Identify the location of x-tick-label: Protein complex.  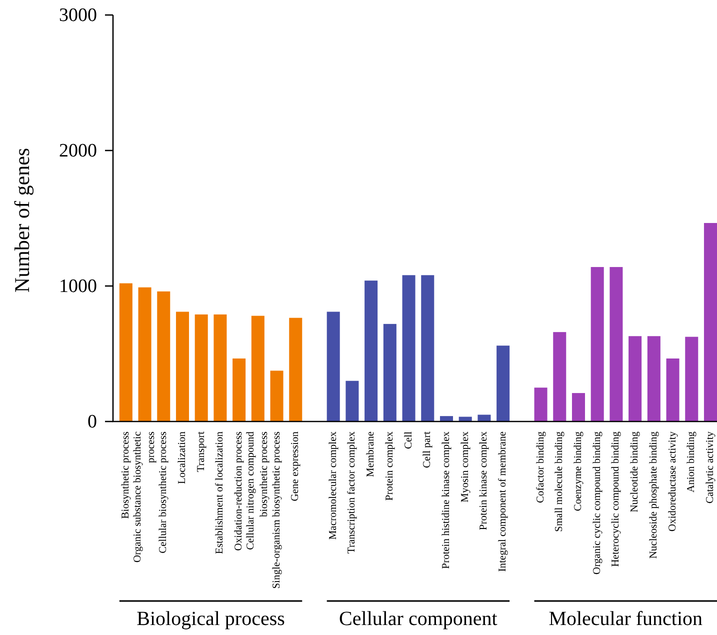
(390, 465).